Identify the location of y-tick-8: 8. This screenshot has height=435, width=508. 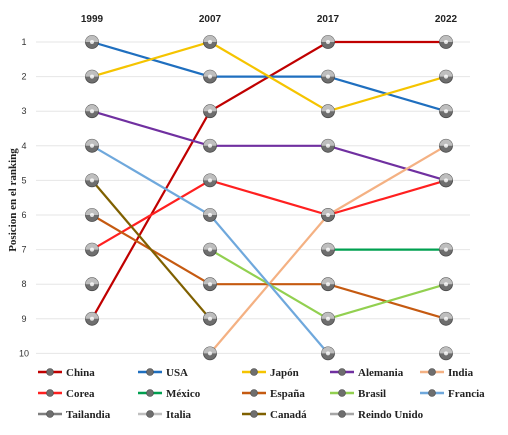
(23, 284).